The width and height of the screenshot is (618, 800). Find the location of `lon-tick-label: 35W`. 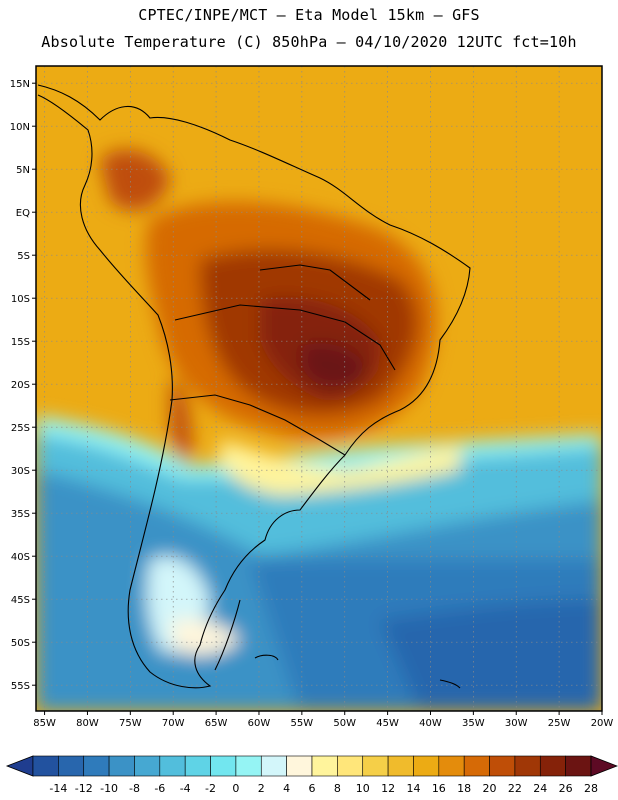

lon-tick-label: 35W is located at coordinates (473, 723).